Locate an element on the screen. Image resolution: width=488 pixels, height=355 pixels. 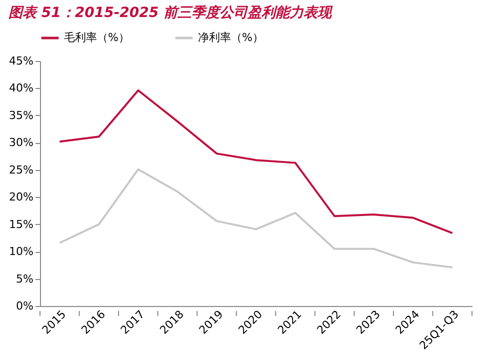
y-tick-label: 20% is located at coordinates (21, 197).